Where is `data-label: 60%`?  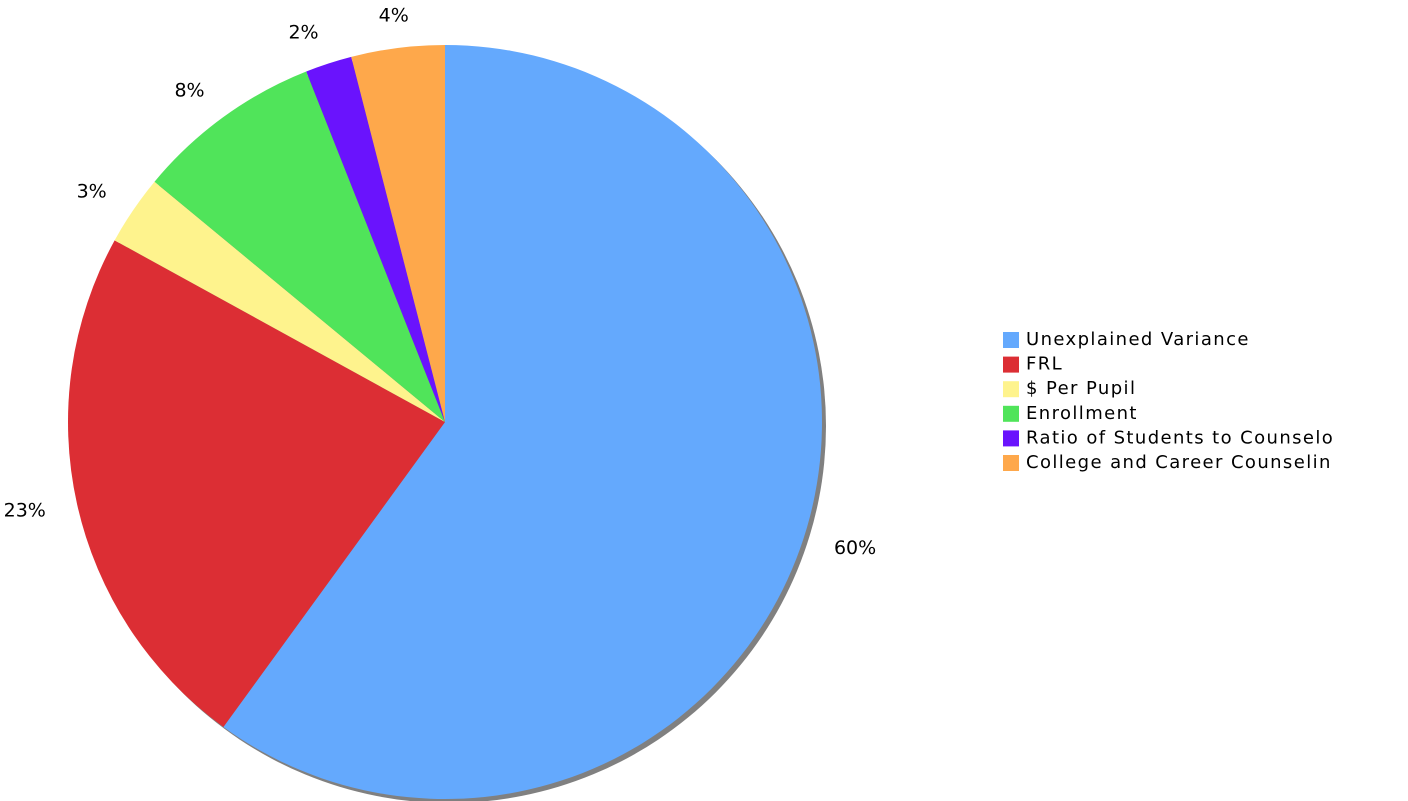 data-label: 60% is located at coordinates (855, 548).